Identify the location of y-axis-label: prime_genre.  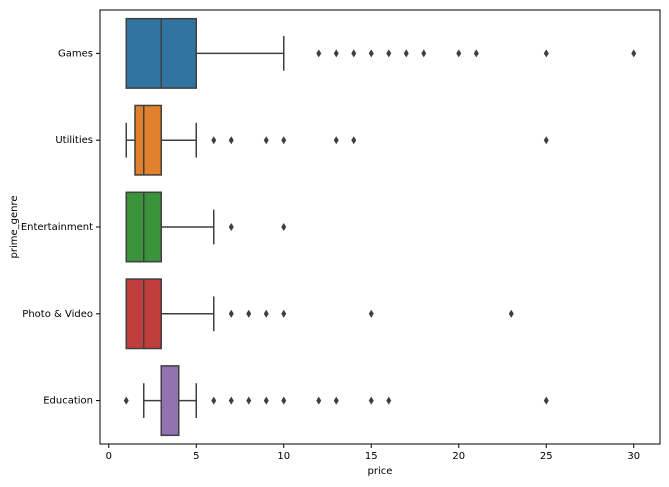
(14, 226).